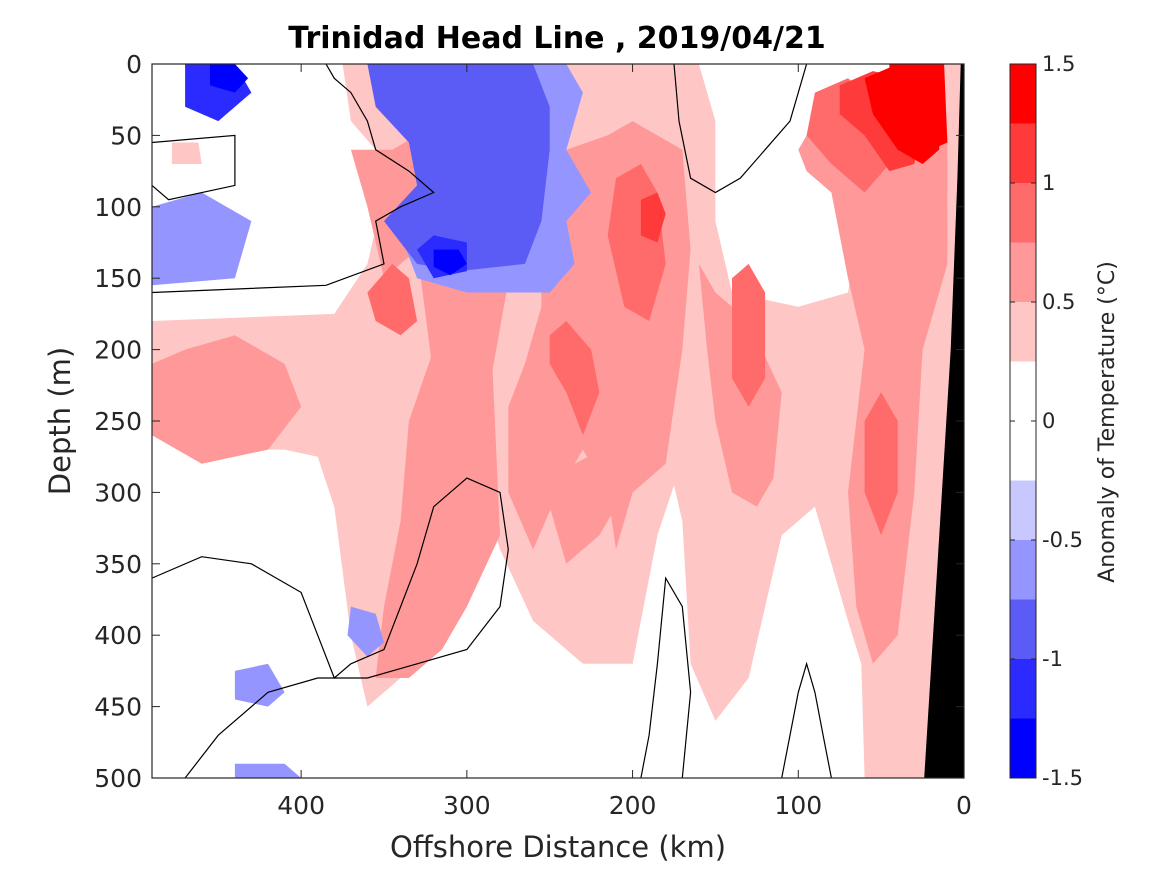 The width and height of the screenshot is (1167, 875). Describe the element at coordinates (556, 38) in the screenshot. I see `chart-title: Trinidad Head Line , 2019/04/21` at that location.